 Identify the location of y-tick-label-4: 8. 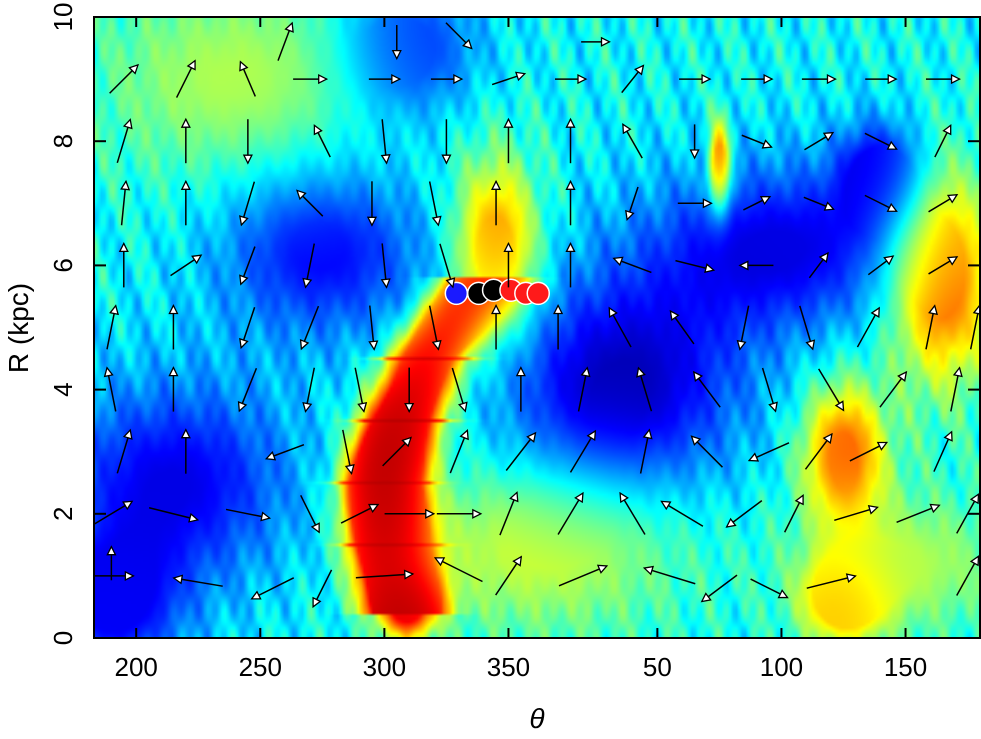
(63, 141).